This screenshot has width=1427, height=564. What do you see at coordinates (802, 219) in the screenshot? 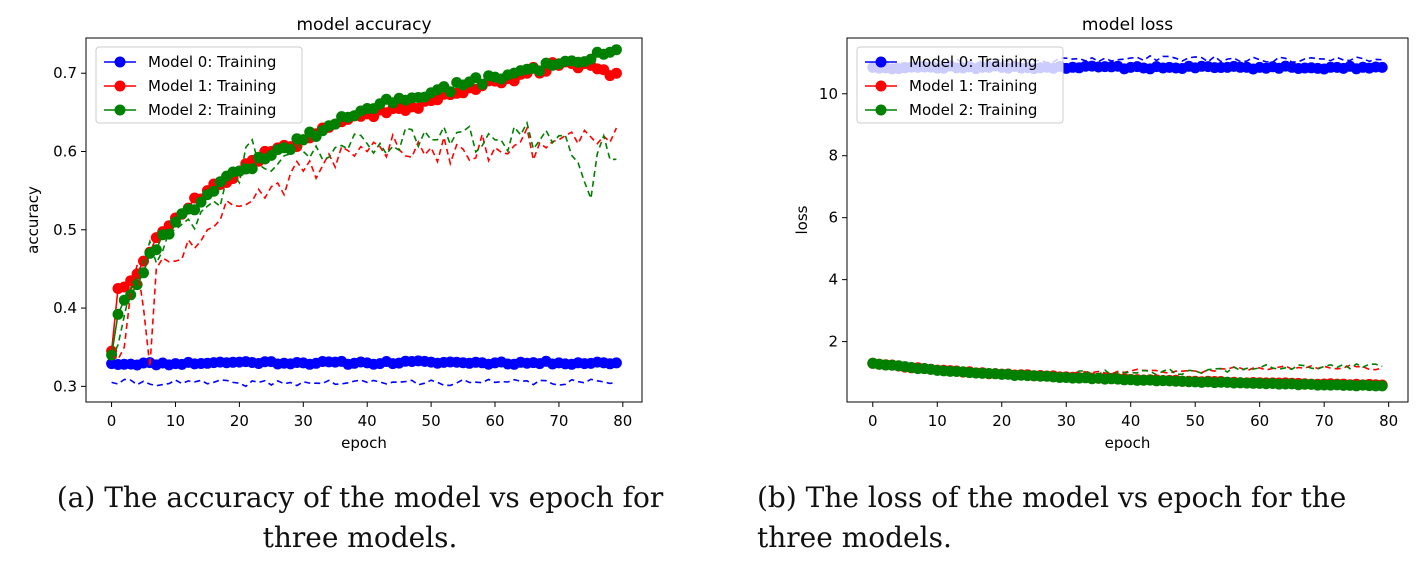
I see `y-axis-label: loss` at bounding box center [802, 219].